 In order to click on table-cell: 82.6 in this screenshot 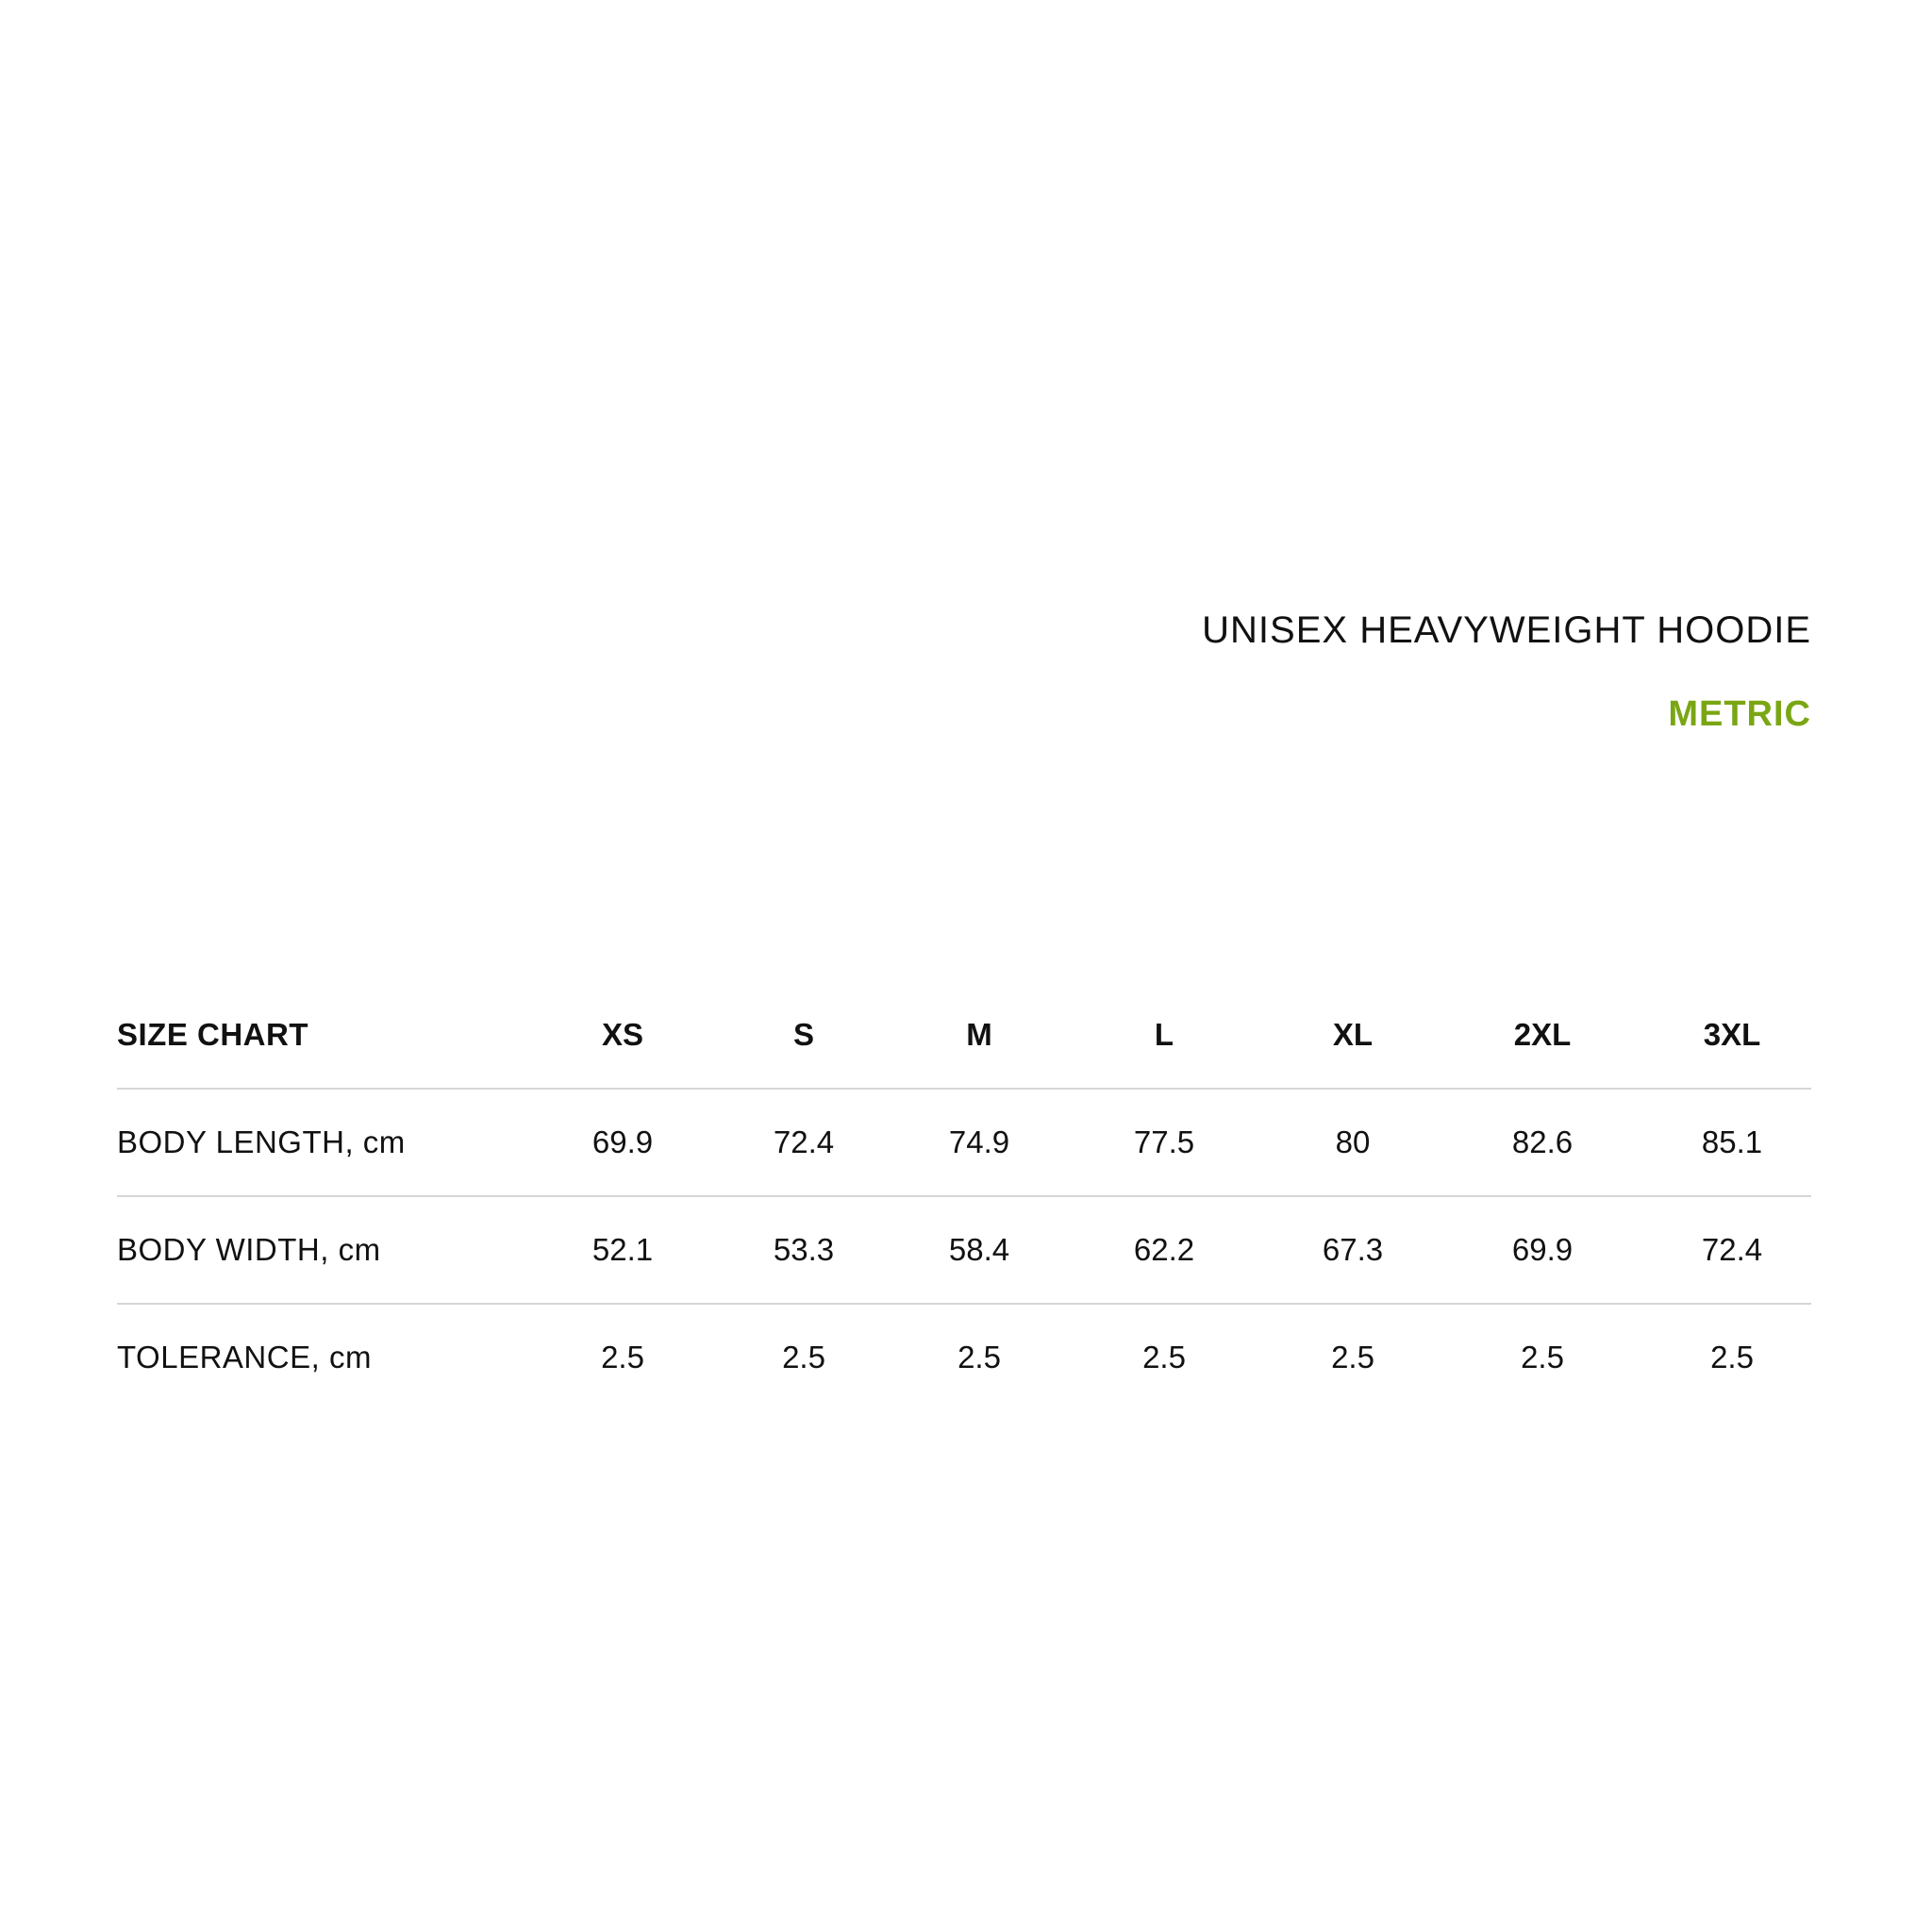, I will do `click(1542, 1141)`.